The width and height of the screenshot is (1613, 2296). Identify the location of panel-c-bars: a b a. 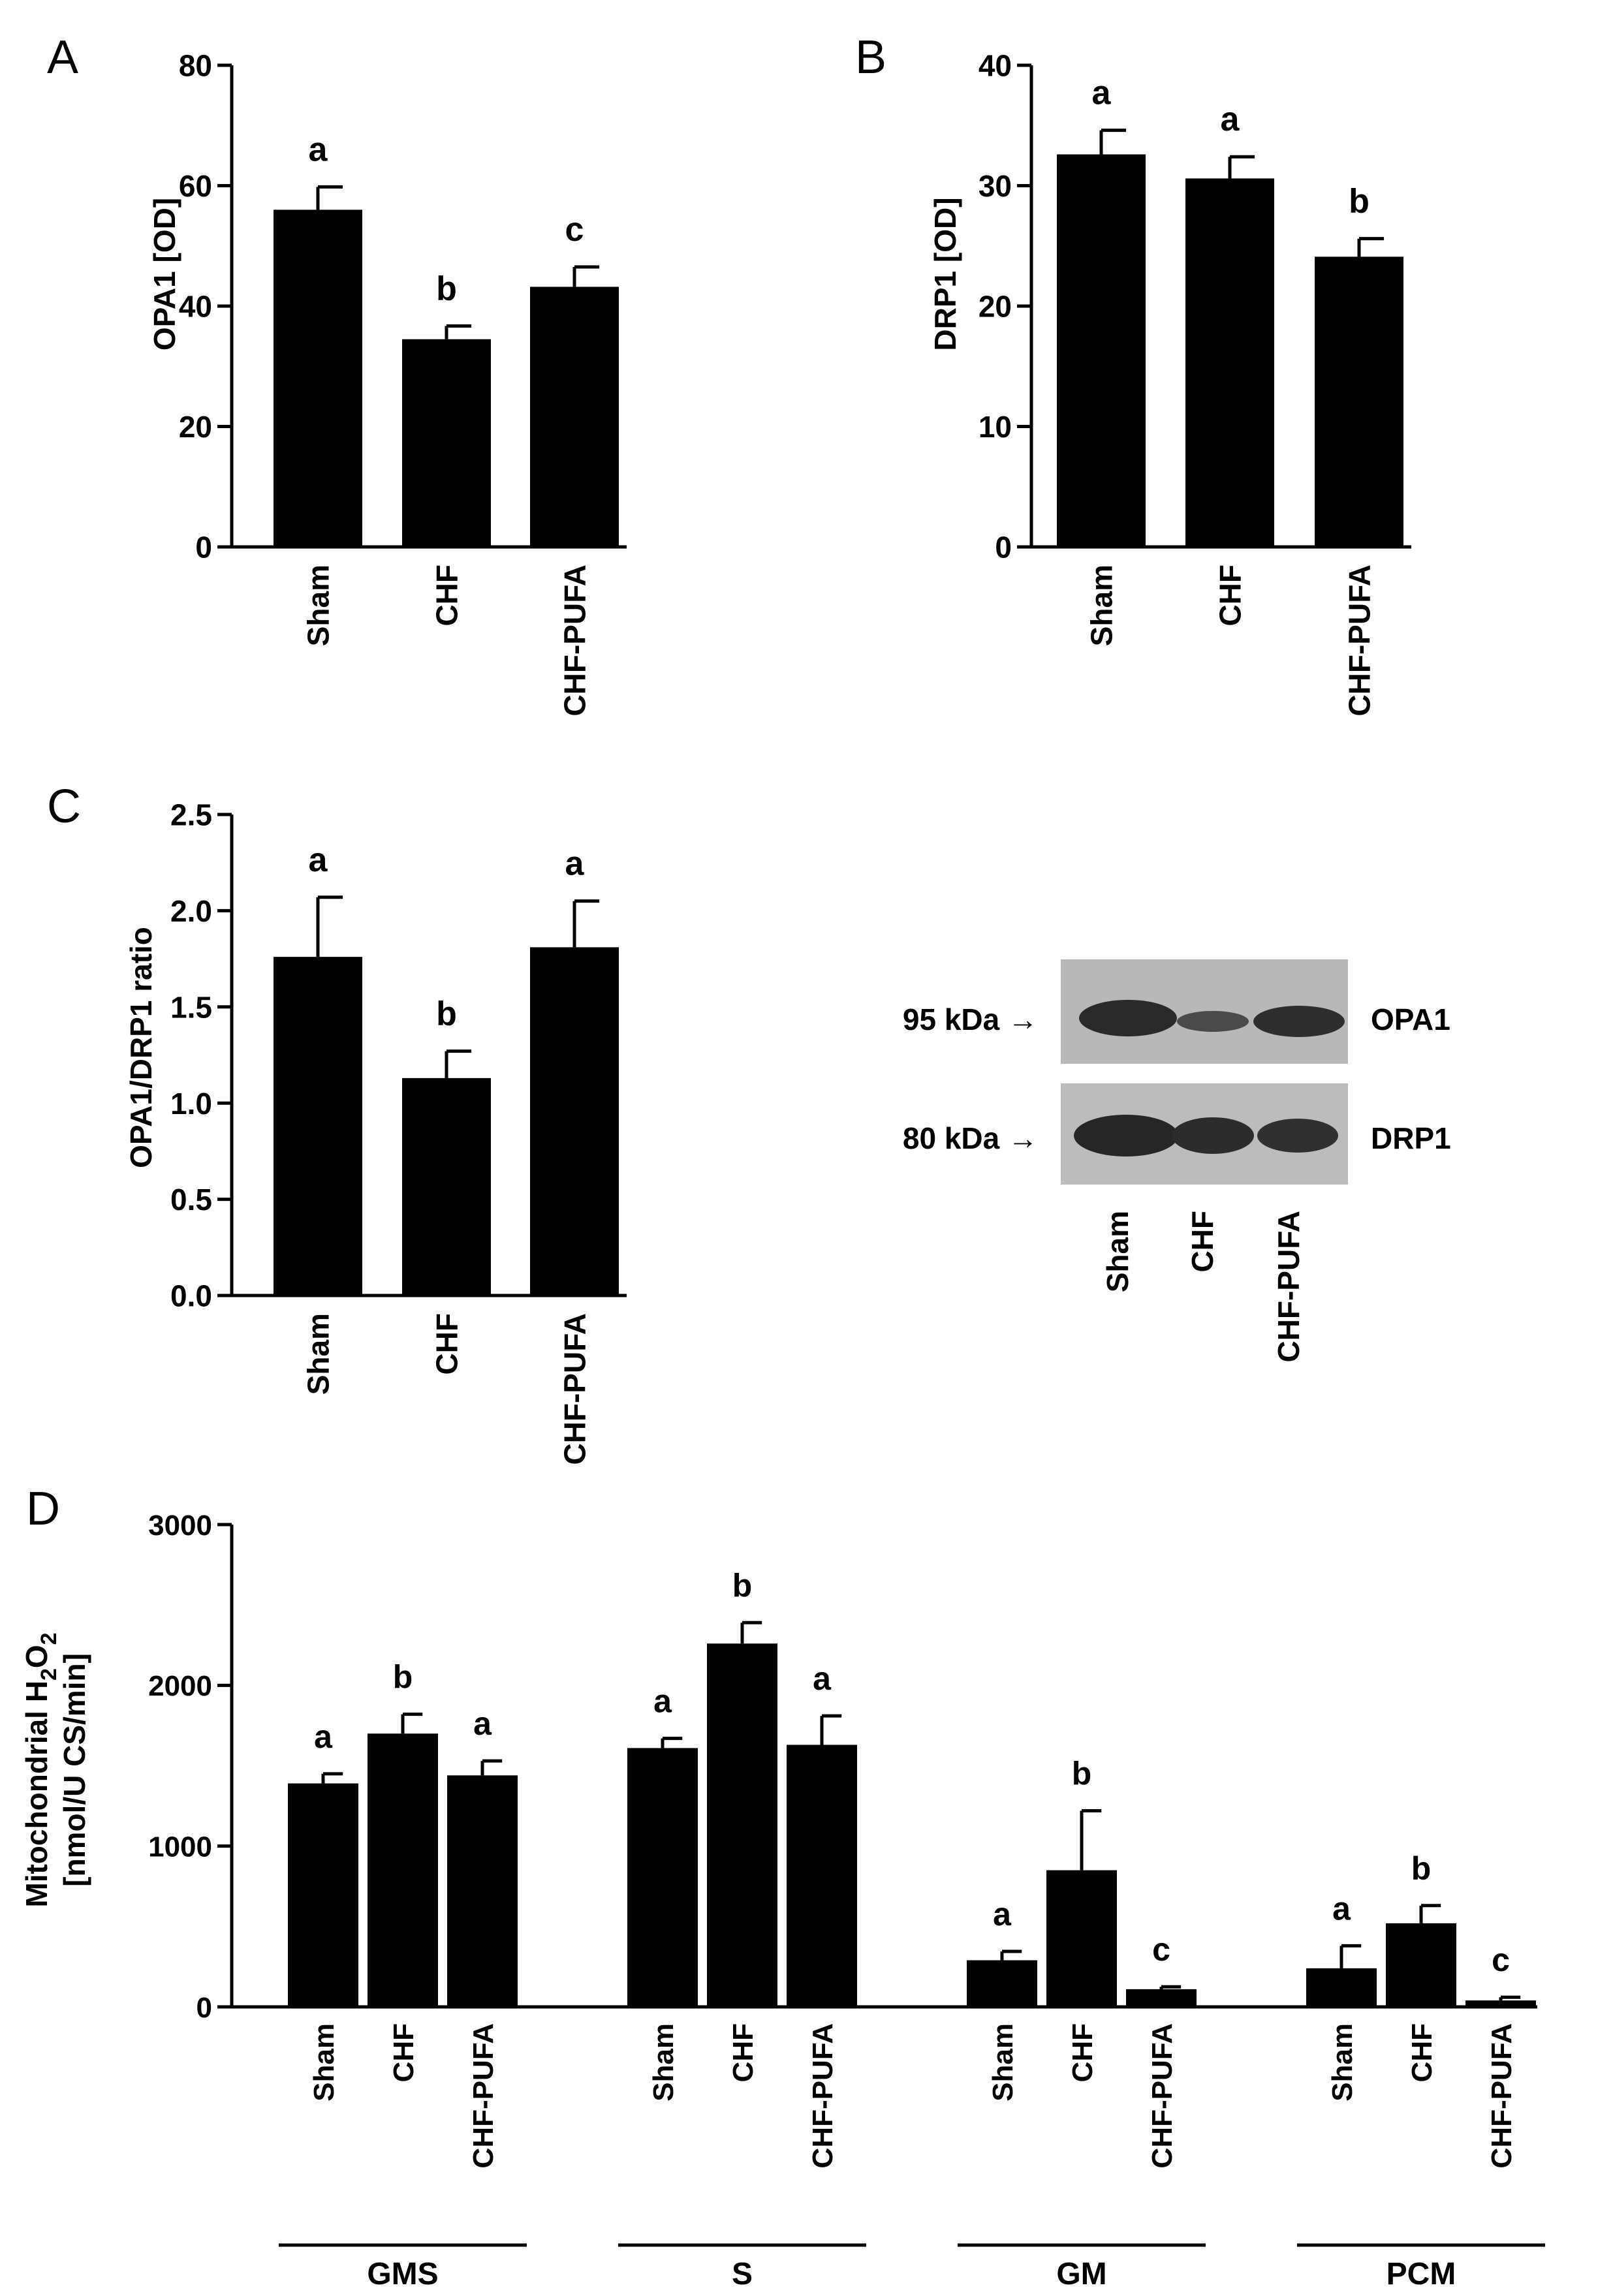
(446, 1068).